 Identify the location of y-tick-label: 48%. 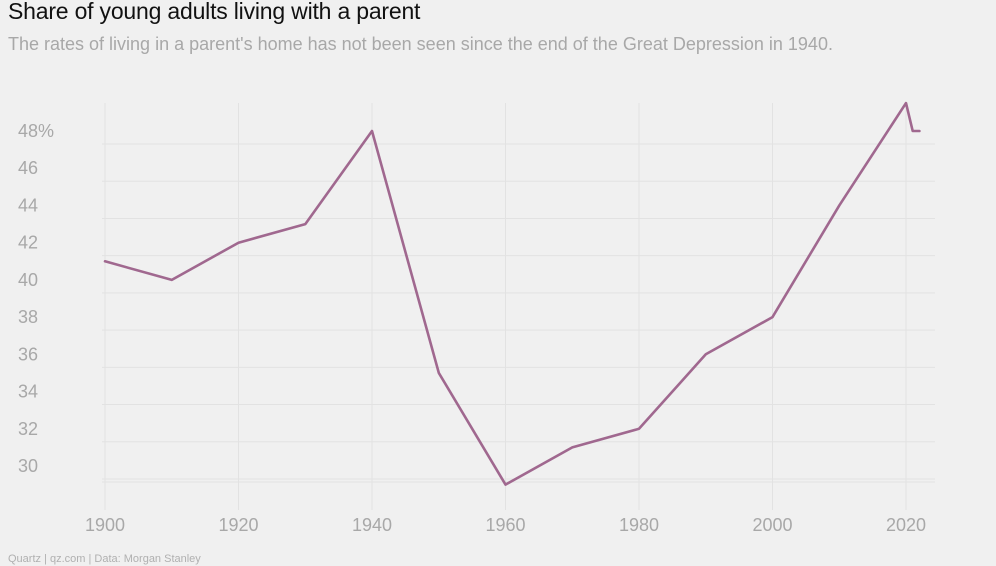
(36, 131).